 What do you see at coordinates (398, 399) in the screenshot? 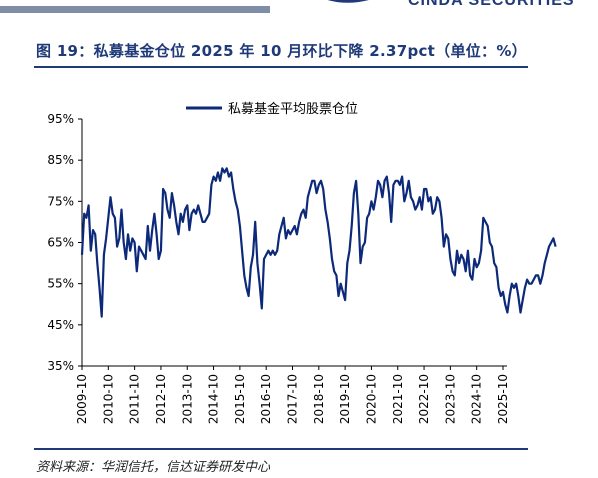
I see `x-tick-label: 2021-10` at bounding box center [398, 399].